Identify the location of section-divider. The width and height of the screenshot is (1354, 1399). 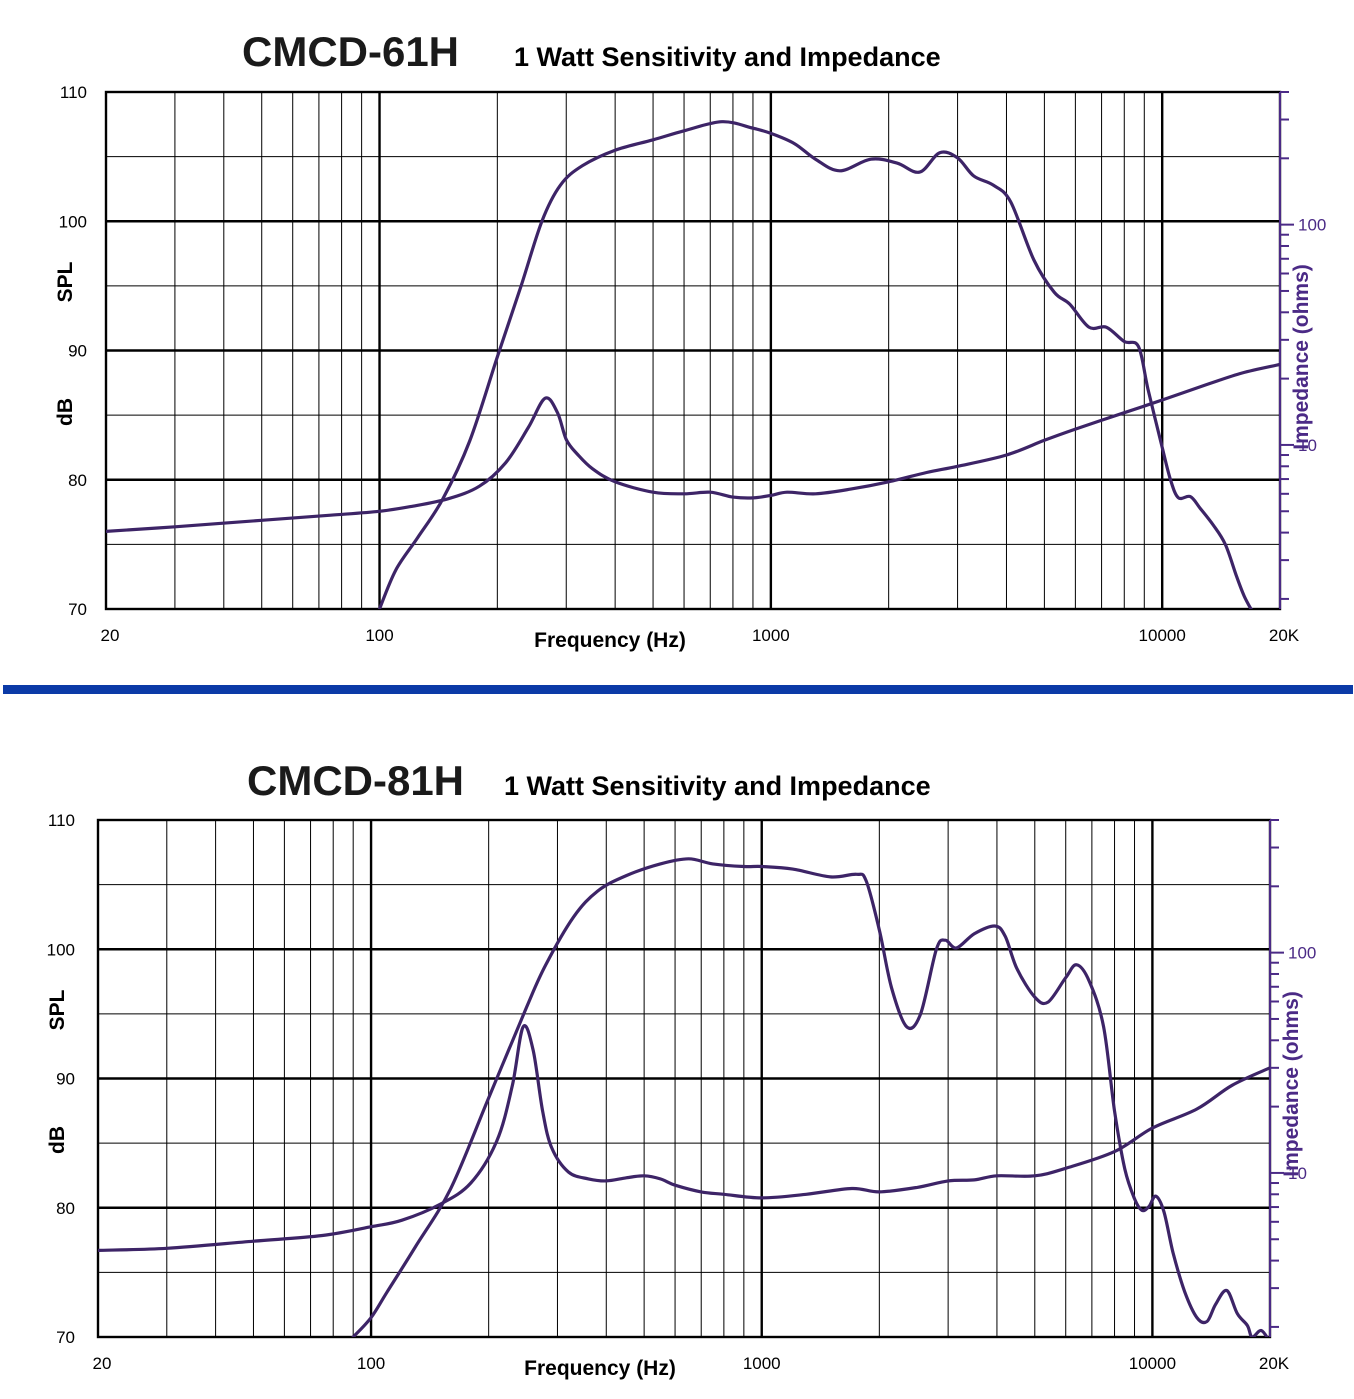
(678, 689).